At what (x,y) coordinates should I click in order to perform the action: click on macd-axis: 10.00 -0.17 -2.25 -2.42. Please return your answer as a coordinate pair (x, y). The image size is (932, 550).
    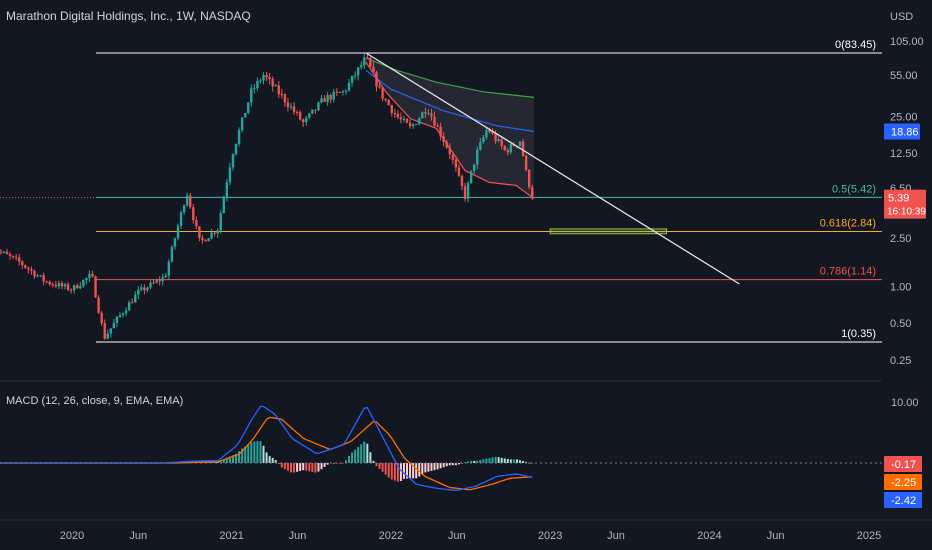
    Looking at the image, I should click on (903, 452).